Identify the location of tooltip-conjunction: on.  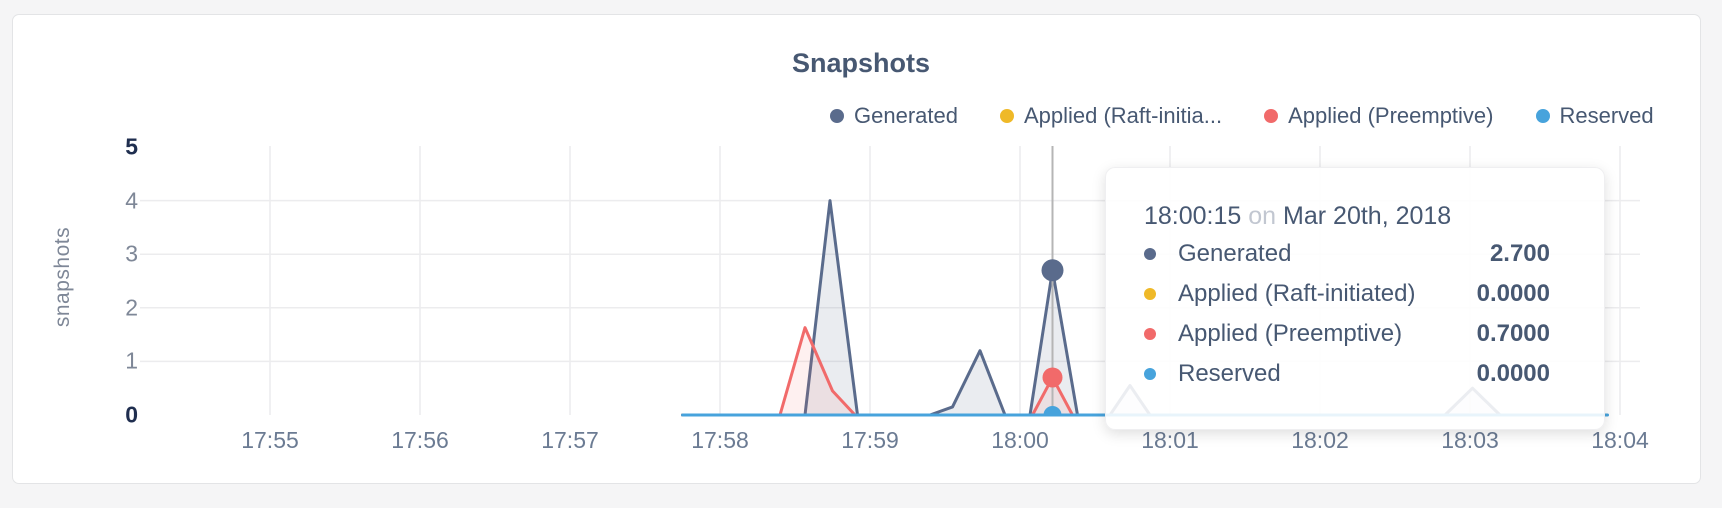
(1262, 216).